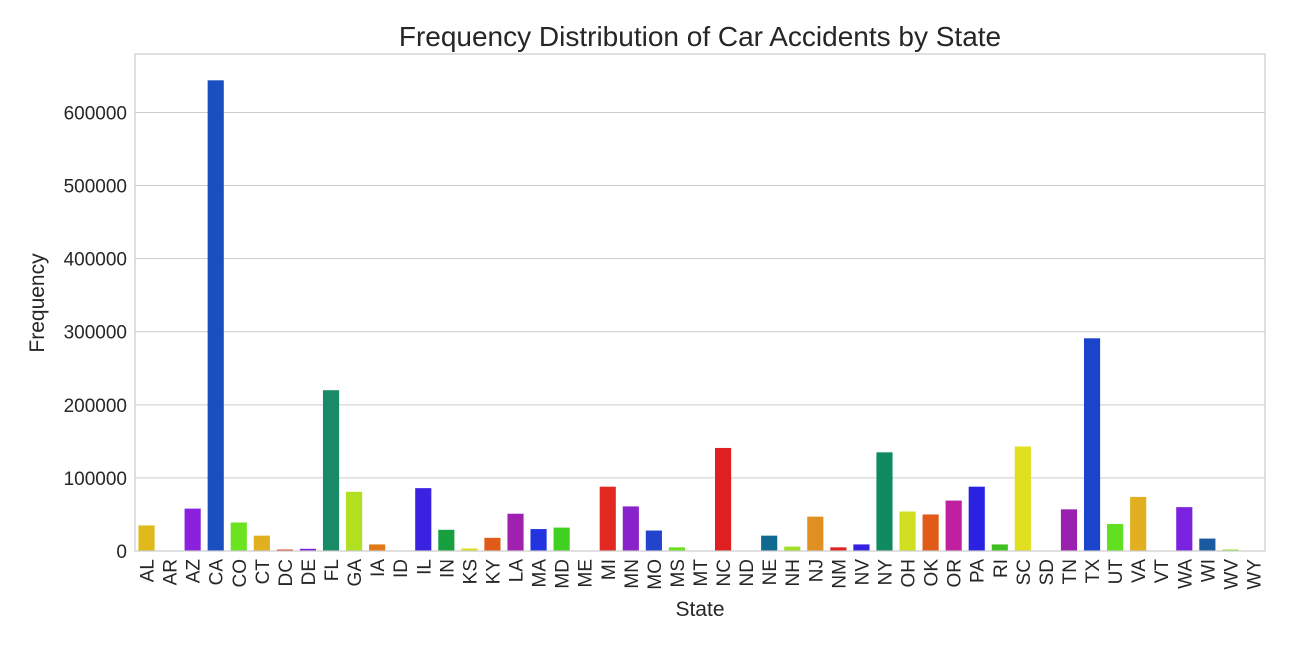 The image size is (1296, 648). What do you see at coordinates (1162, 571) in the screenshot?
I see `x-tick-label-vt: VT` at bounding box center [1162, 571].